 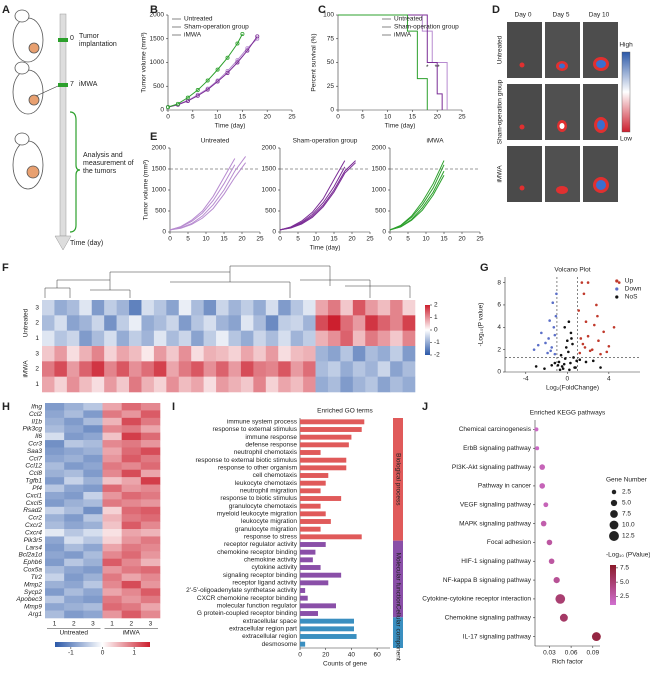 What do you see at coordinates (112, 624) in the screenshot?
I see `column-label: 1` at bounding box center [112, 624].